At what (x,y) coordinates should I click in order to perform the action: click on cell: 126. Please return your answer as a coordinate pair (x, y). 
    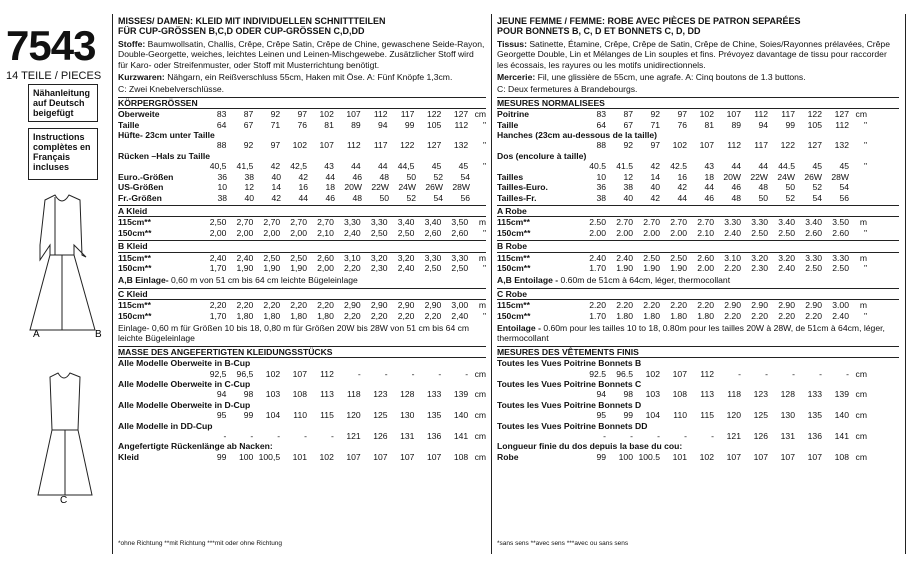
    Looking at the image, I should click on (380, 436).